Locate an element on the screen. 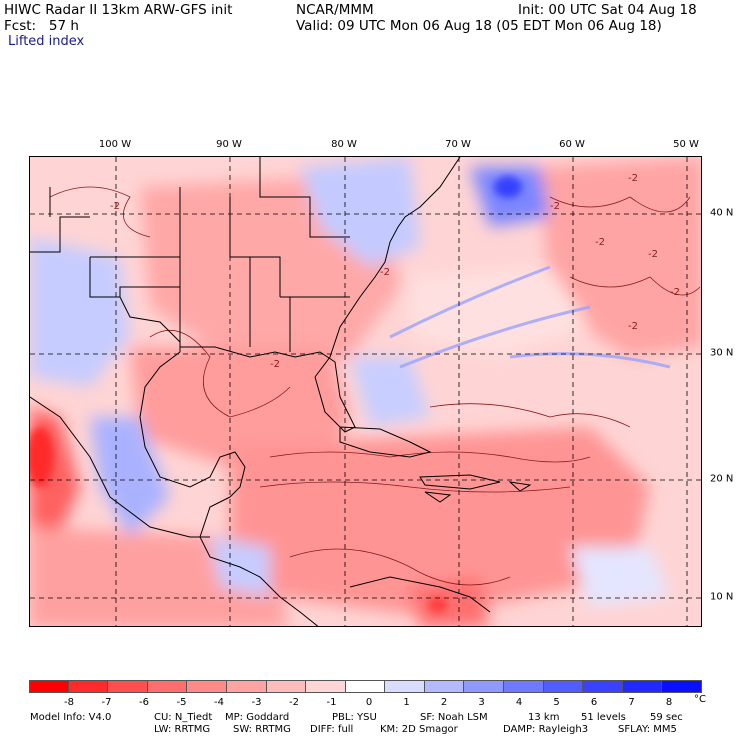  colorbar-tick-label: 7 is located at coordinates (631, 702).